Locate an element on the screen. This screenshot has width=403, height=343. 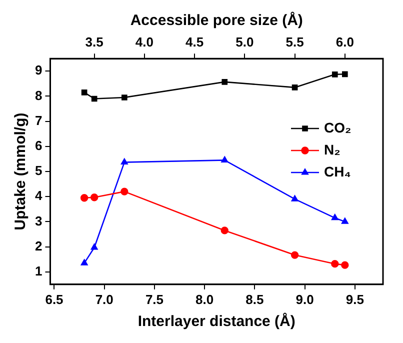
legend-label: CO₂ is located at coordinates (338, 127).